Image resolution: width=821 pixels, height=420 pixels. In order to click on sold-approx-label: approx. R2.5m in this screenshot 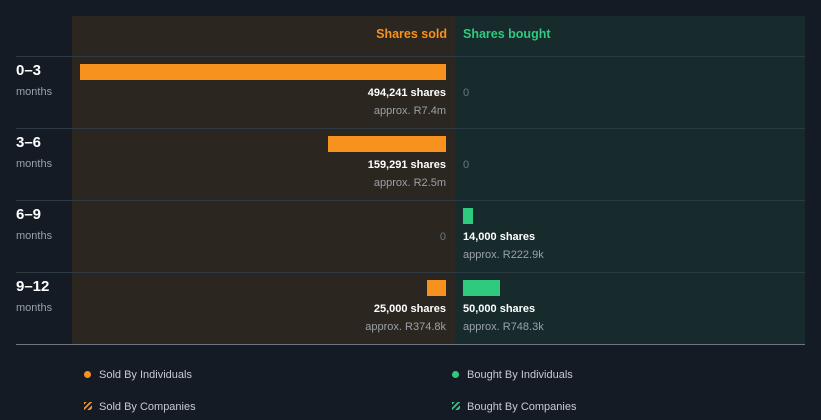, I will do `click(409, 183)`.